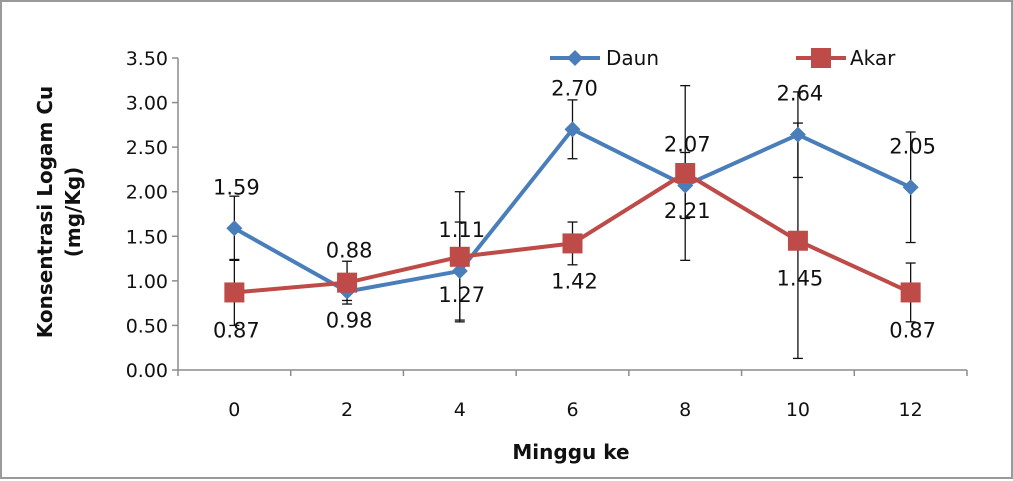 This screenshot has width=1013, height=481. Describe the element at coordinates (147, 282) in the screenshot. I see `y-tick-label: 1.00` at that location.